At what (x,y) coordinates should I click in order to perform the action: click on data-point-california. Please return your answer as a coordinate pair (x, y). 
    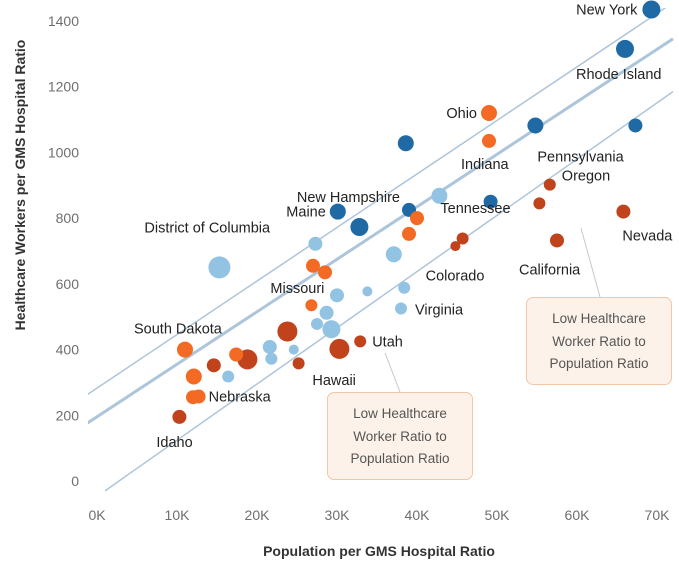
    Looking at the image, I should click on (557, 240).